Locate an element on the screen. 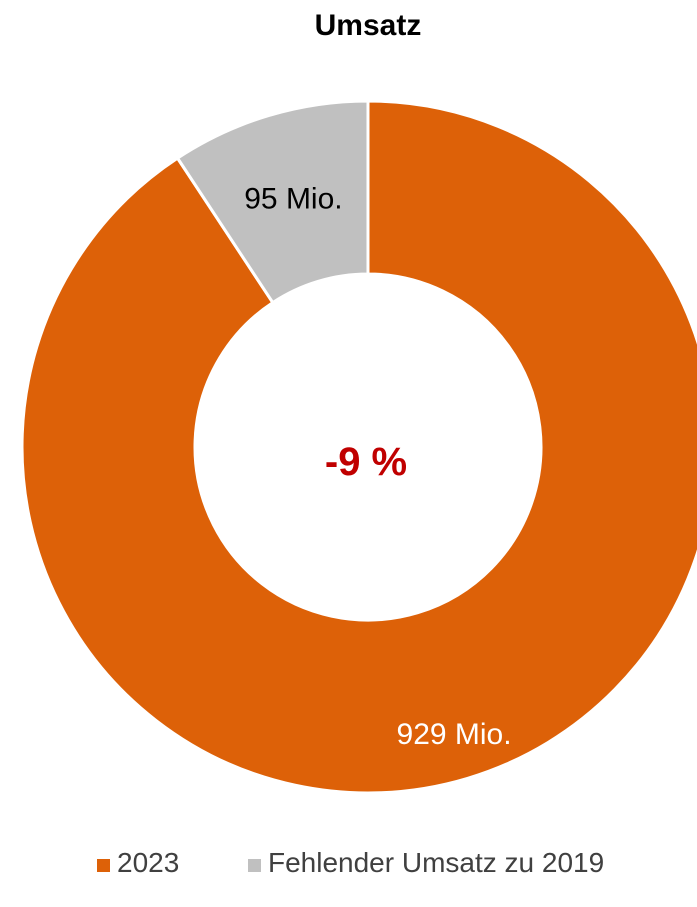  chart-title: Umsatz is located at coordinates (368, 25).